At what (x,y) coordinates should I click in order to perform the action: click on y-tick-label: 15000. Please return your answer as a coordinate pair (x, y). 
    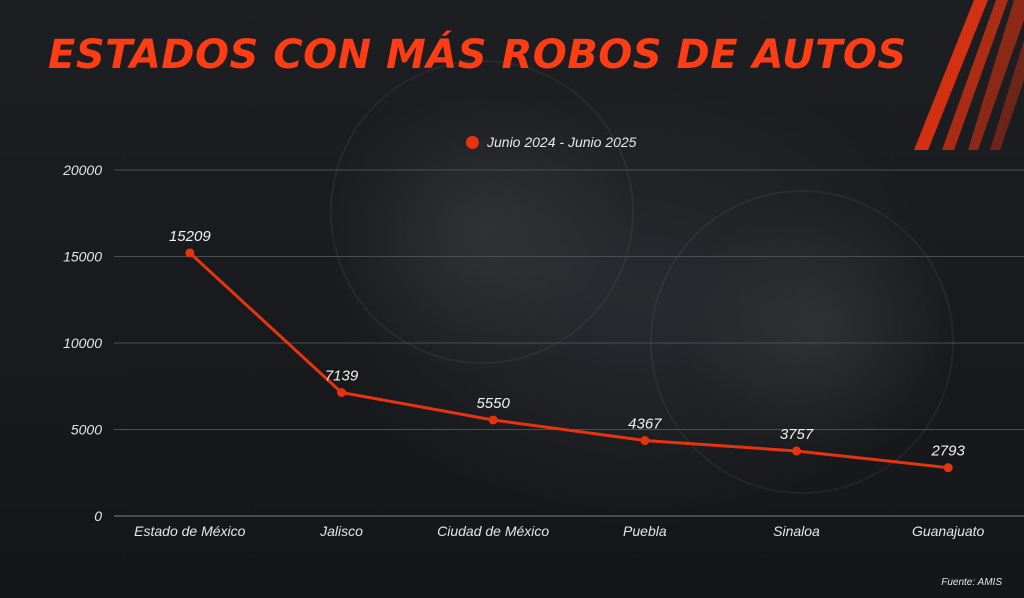
    Looking at the image, I should click on (82, 257).